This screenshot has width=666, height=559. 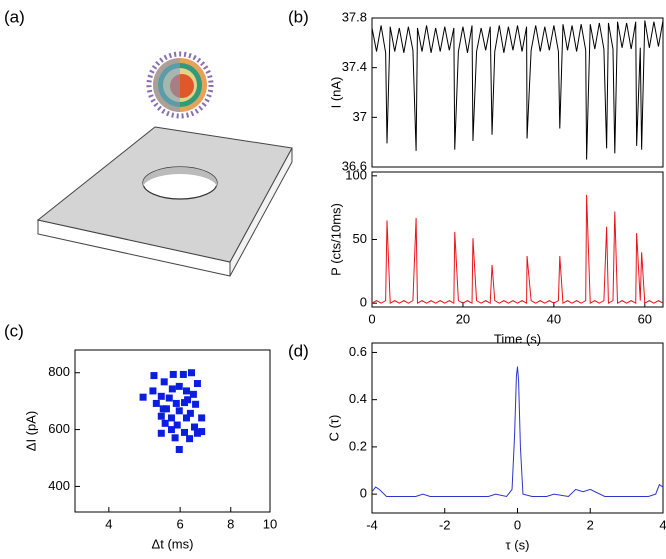 What do you see at coordinates (335, 239) in the screenshot?
I see `y-axis-label: P (cts/10ms)` at bounding box center [335, 239].